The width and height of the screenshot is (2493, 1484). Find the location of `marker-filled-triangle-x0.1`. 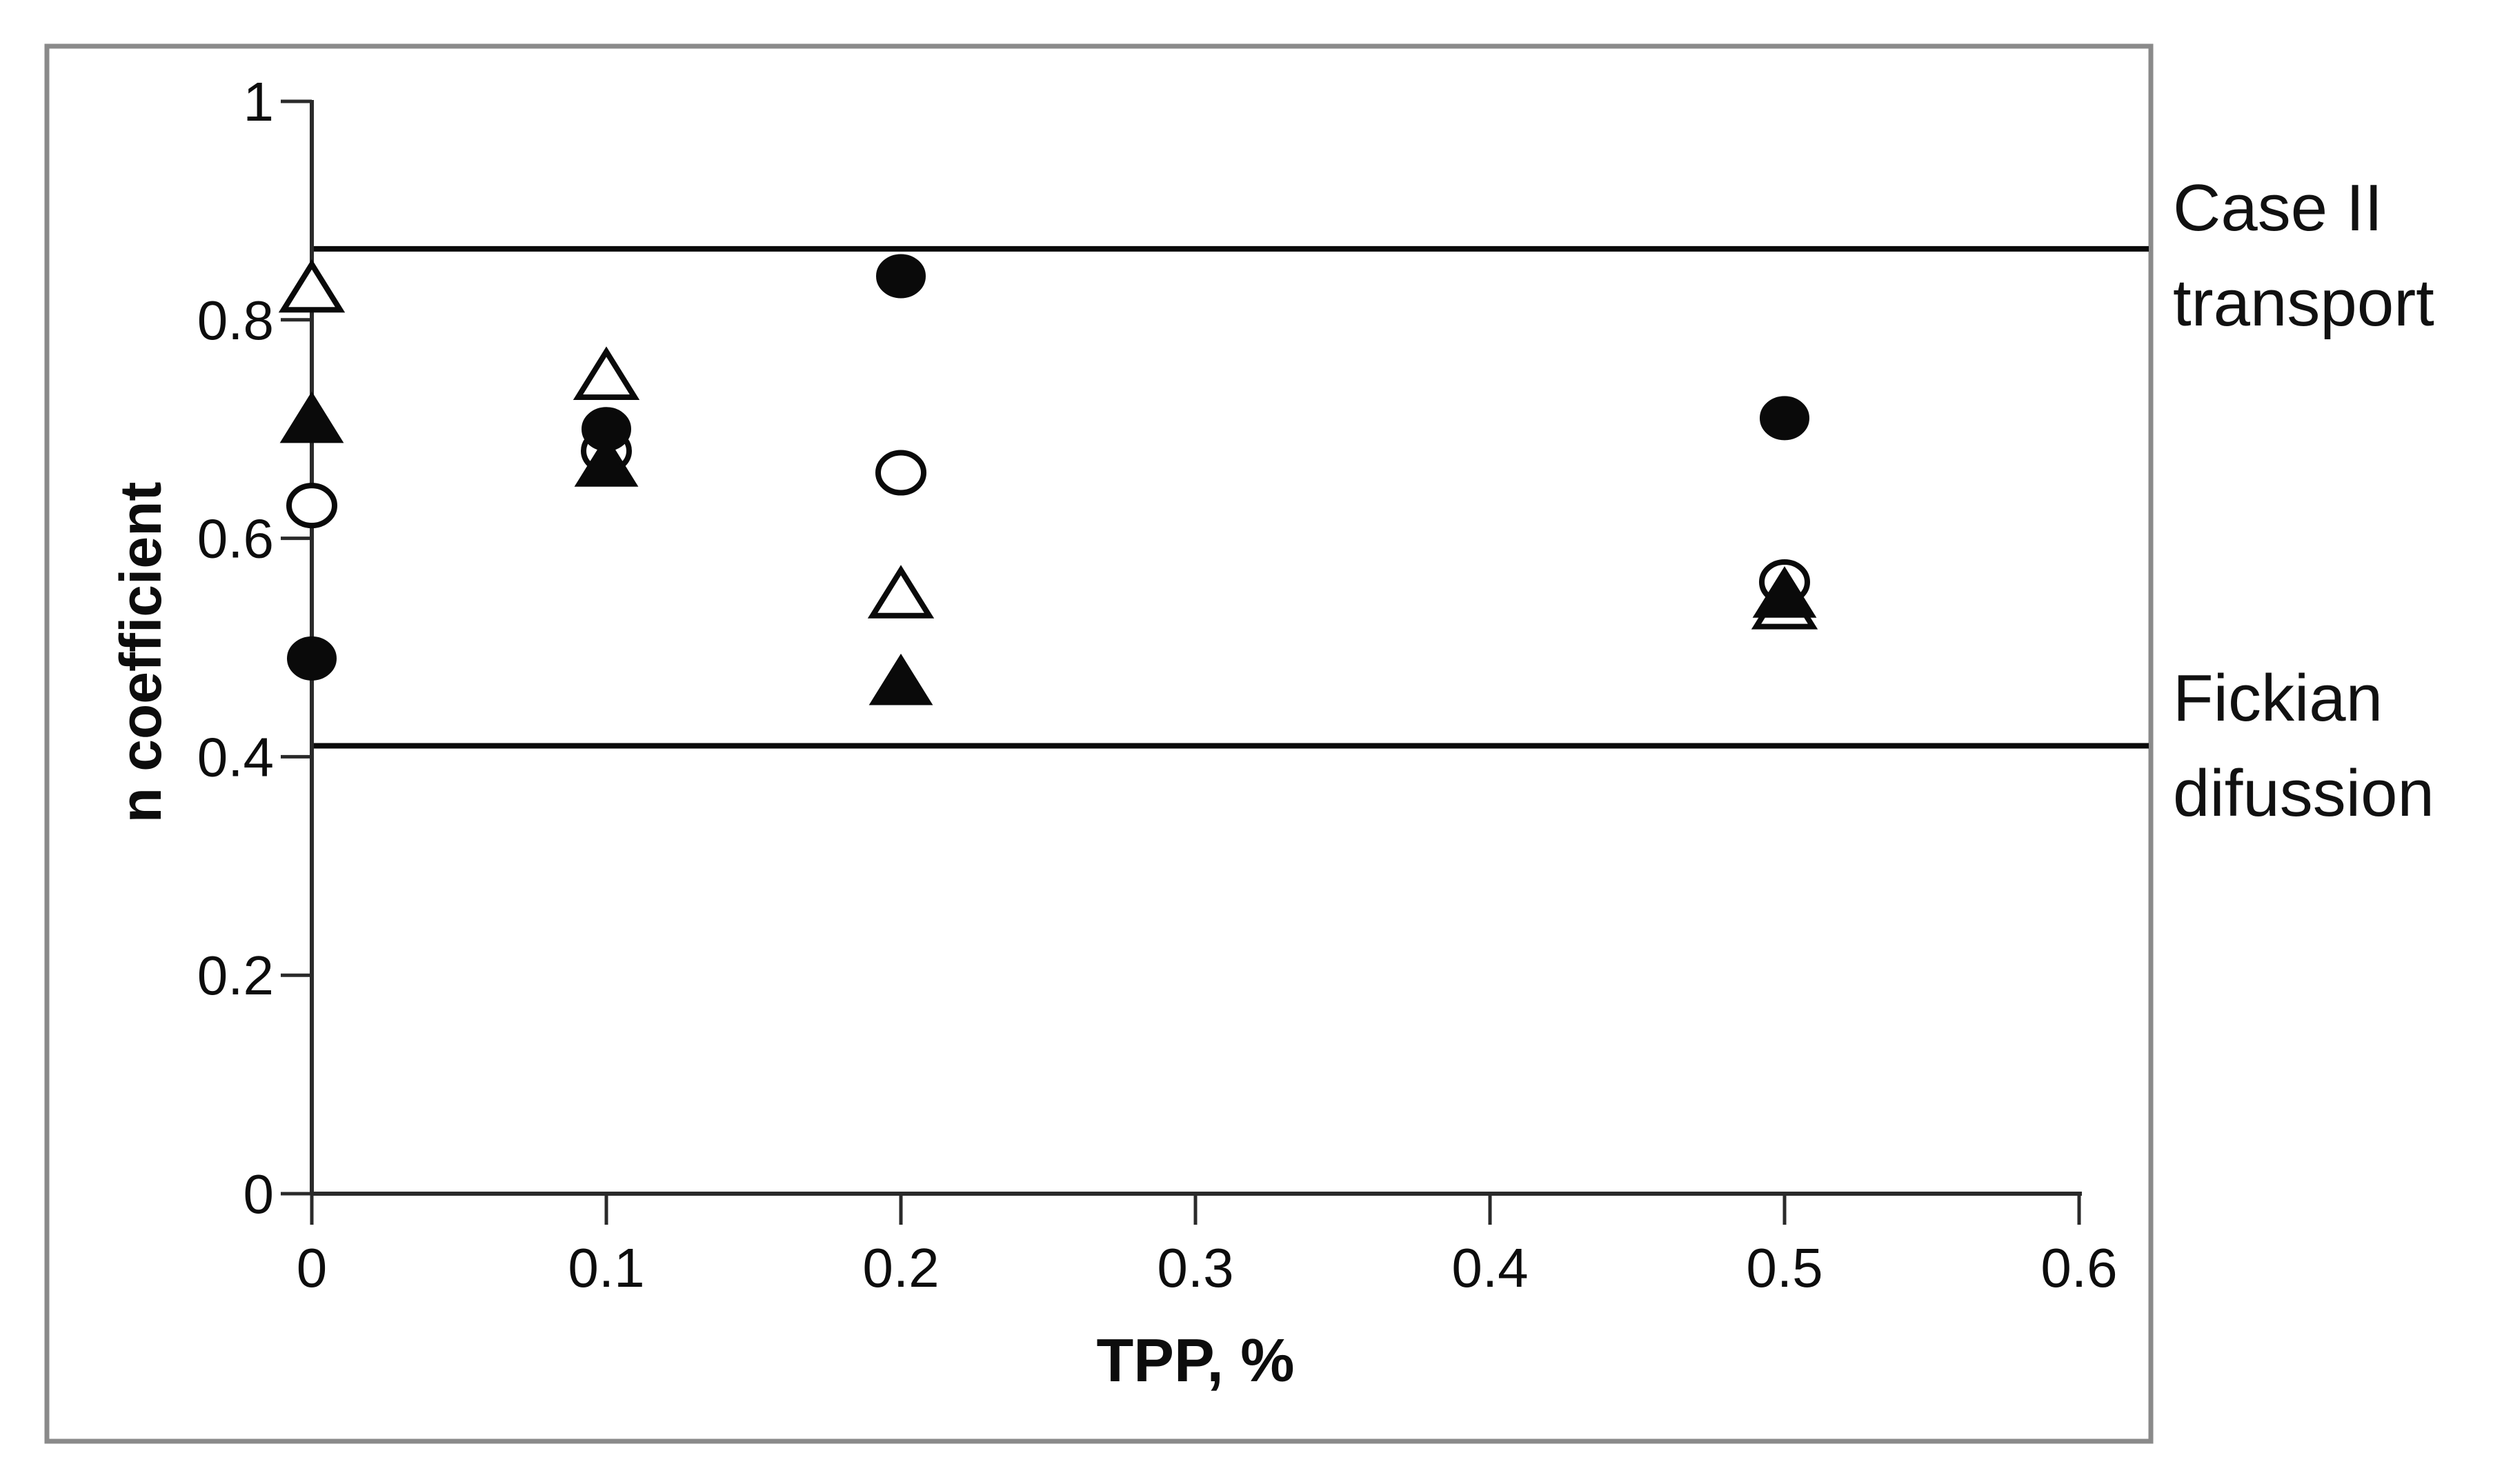

marker-filled-triangle-x0.1 is located at coordinates (606, 461).